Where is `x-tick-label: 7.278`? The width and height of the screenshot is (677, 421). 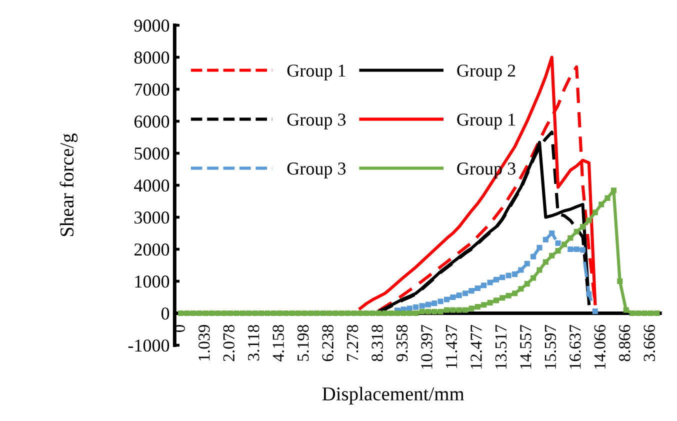 x-tick-label: 7.278 is located at coordinates (352, 342).